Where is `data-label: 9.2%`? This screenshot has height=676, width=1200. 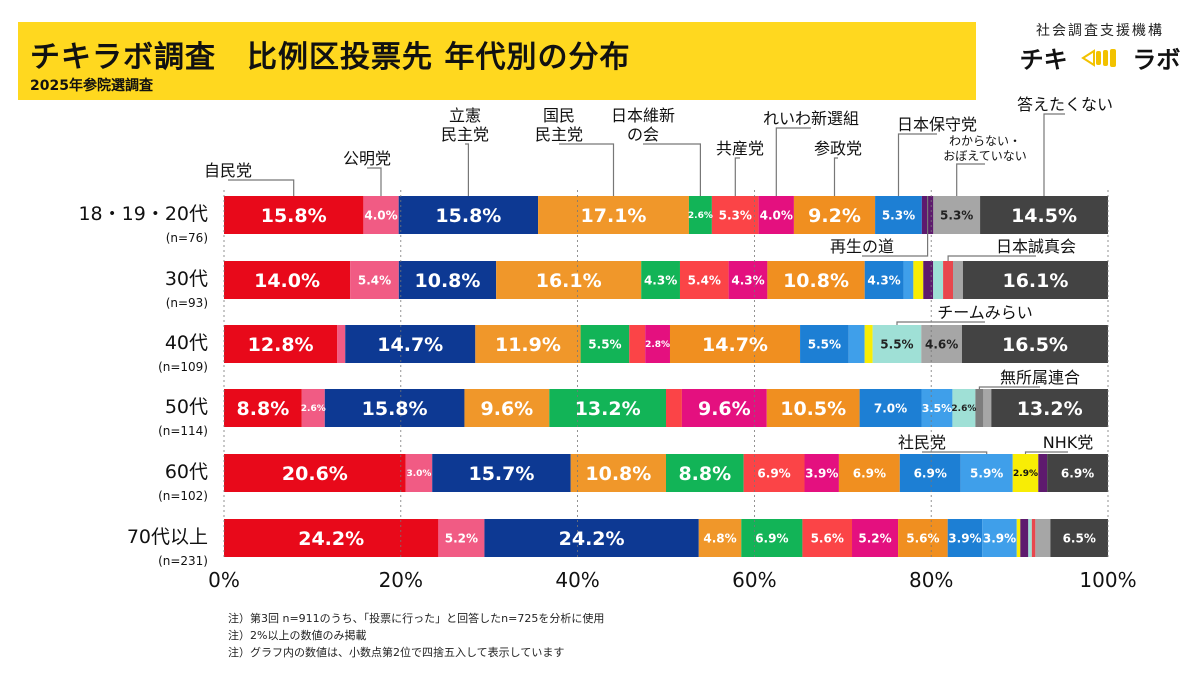
data-label: 9.2% is located at coordinates (834, 216).